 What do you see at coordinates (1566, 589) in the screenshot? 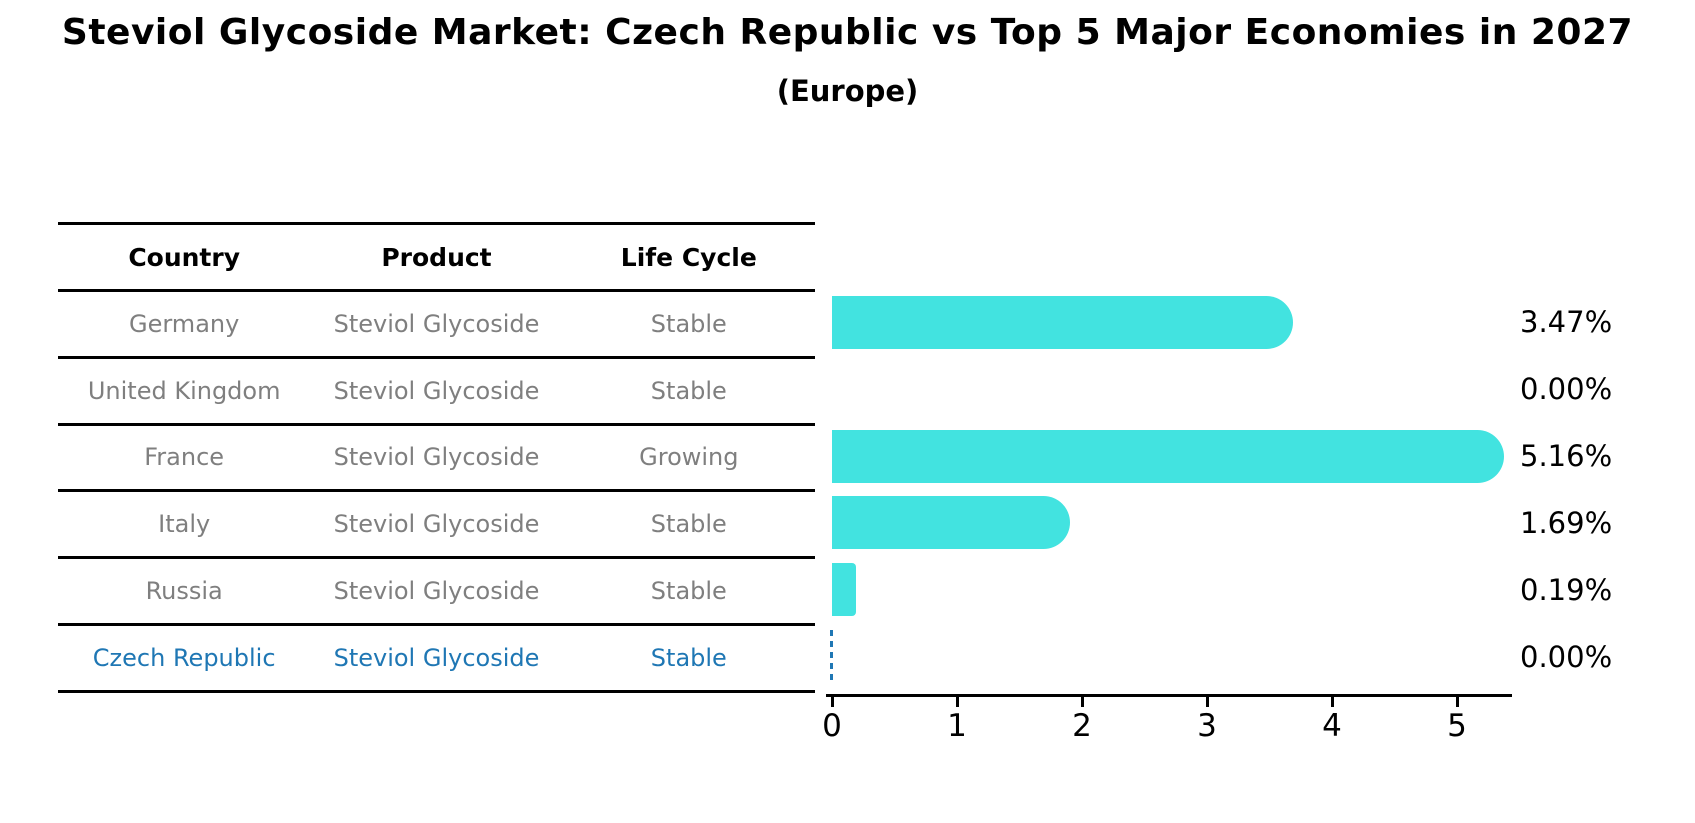
I see `value-label-russia: 0.19%` at bounding box center [1566, 589].